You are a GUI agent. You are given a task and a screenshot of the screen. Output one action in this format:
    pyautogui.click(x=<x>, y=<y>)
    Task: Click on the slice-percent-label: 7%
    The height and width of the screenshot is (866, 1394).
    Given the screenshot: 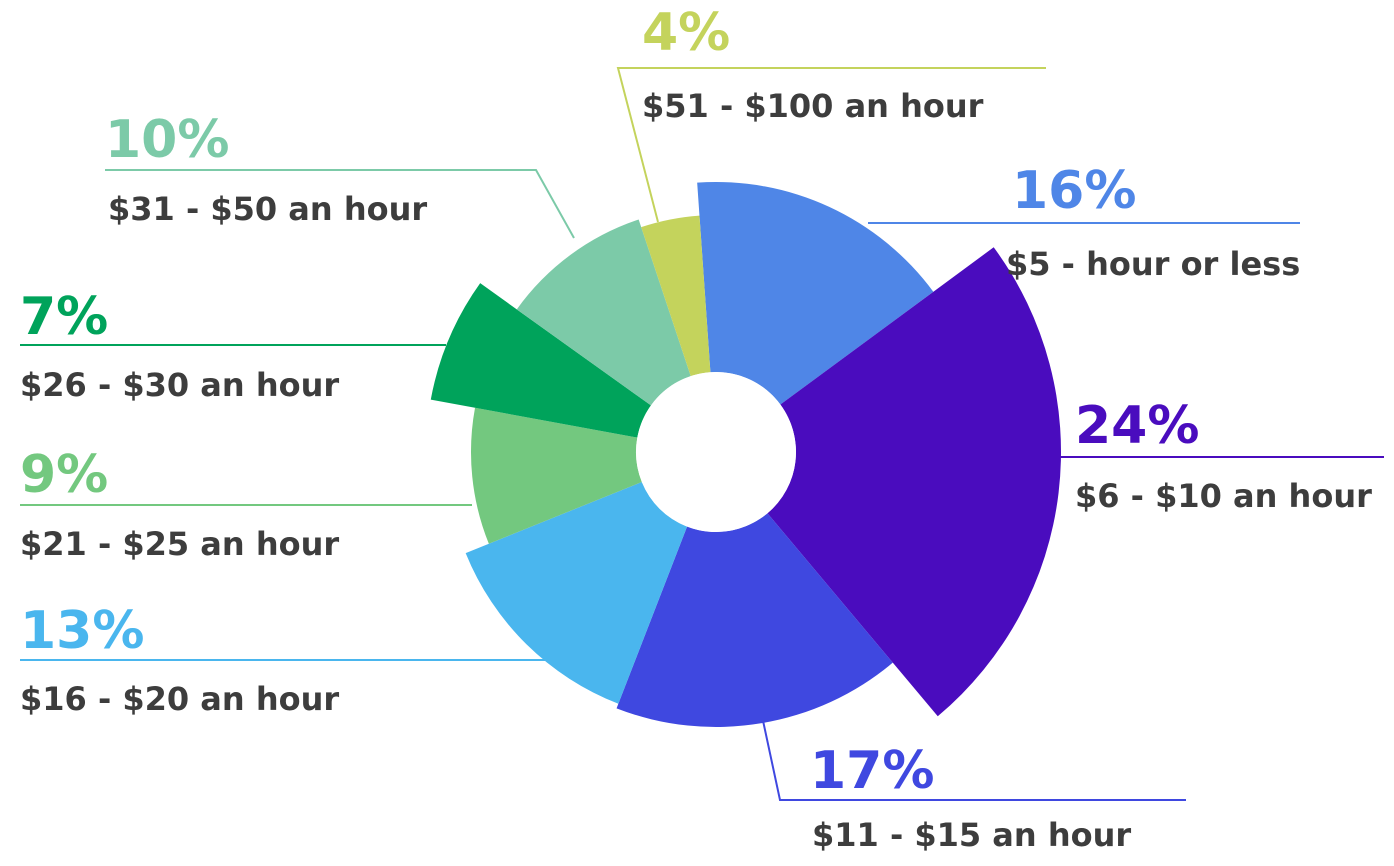 What is the action you would take?
    pyautogui.click(x=64, y=317)
    